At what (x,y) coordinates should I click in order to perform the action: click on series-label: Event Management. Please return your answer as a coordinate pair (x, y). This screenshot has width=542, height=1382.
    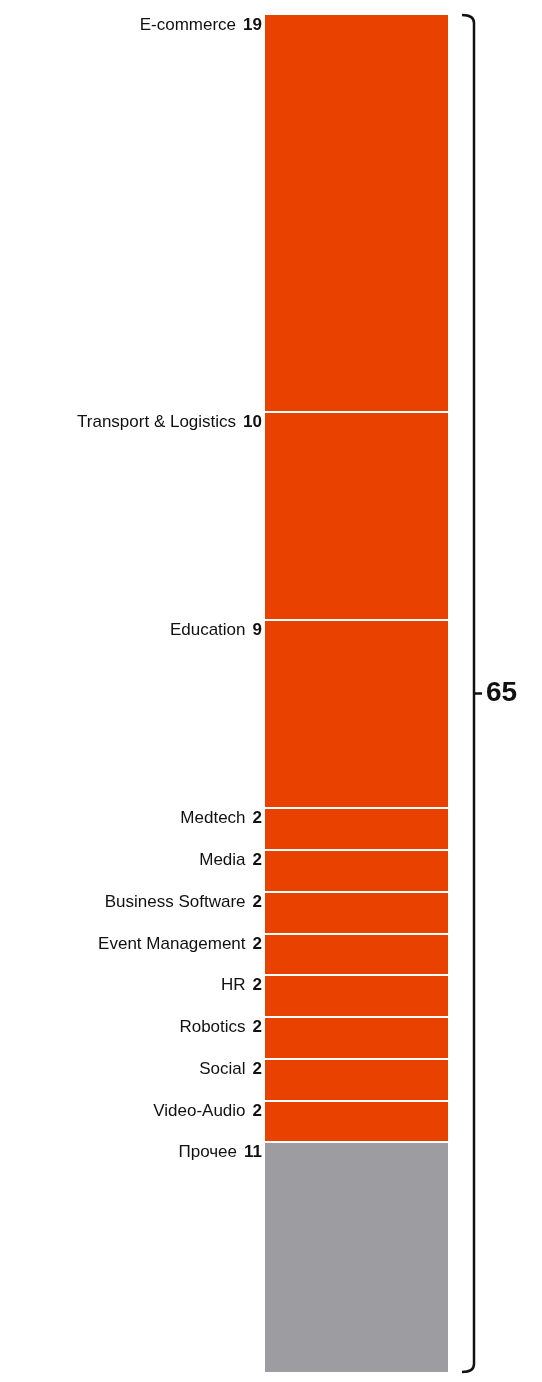
    Looking at the image, I should click on (172, 943).